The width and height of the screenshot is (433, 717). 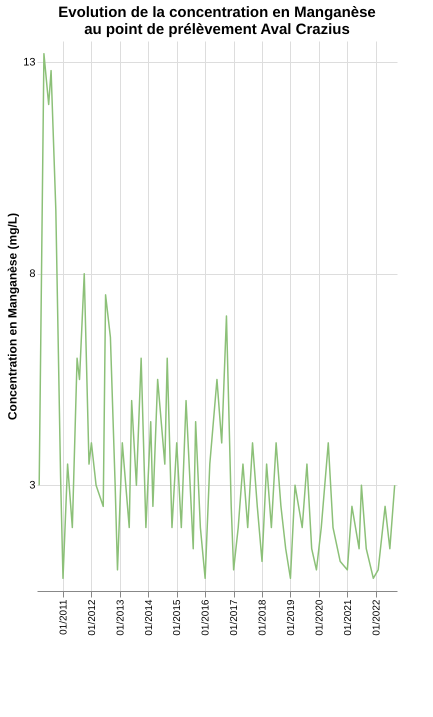 What do you see at coordinates (64, 617) in the screenshot?
I see `x-tick-label: 01/2011` at bounding box center [64, 617].